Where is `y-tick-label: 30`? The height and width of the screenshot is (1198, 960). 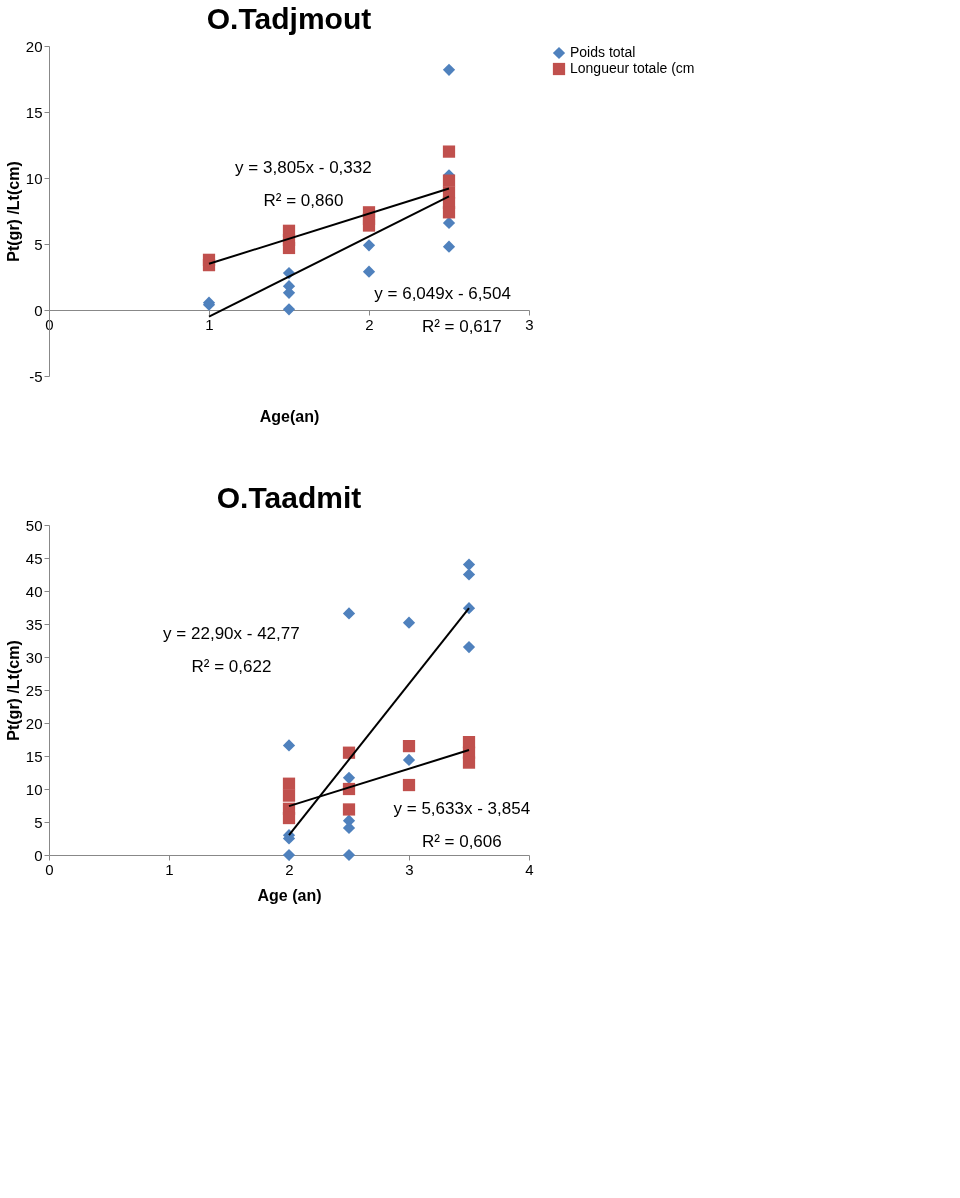 y-tick-label: 30 is located at coordinates (34, 657).